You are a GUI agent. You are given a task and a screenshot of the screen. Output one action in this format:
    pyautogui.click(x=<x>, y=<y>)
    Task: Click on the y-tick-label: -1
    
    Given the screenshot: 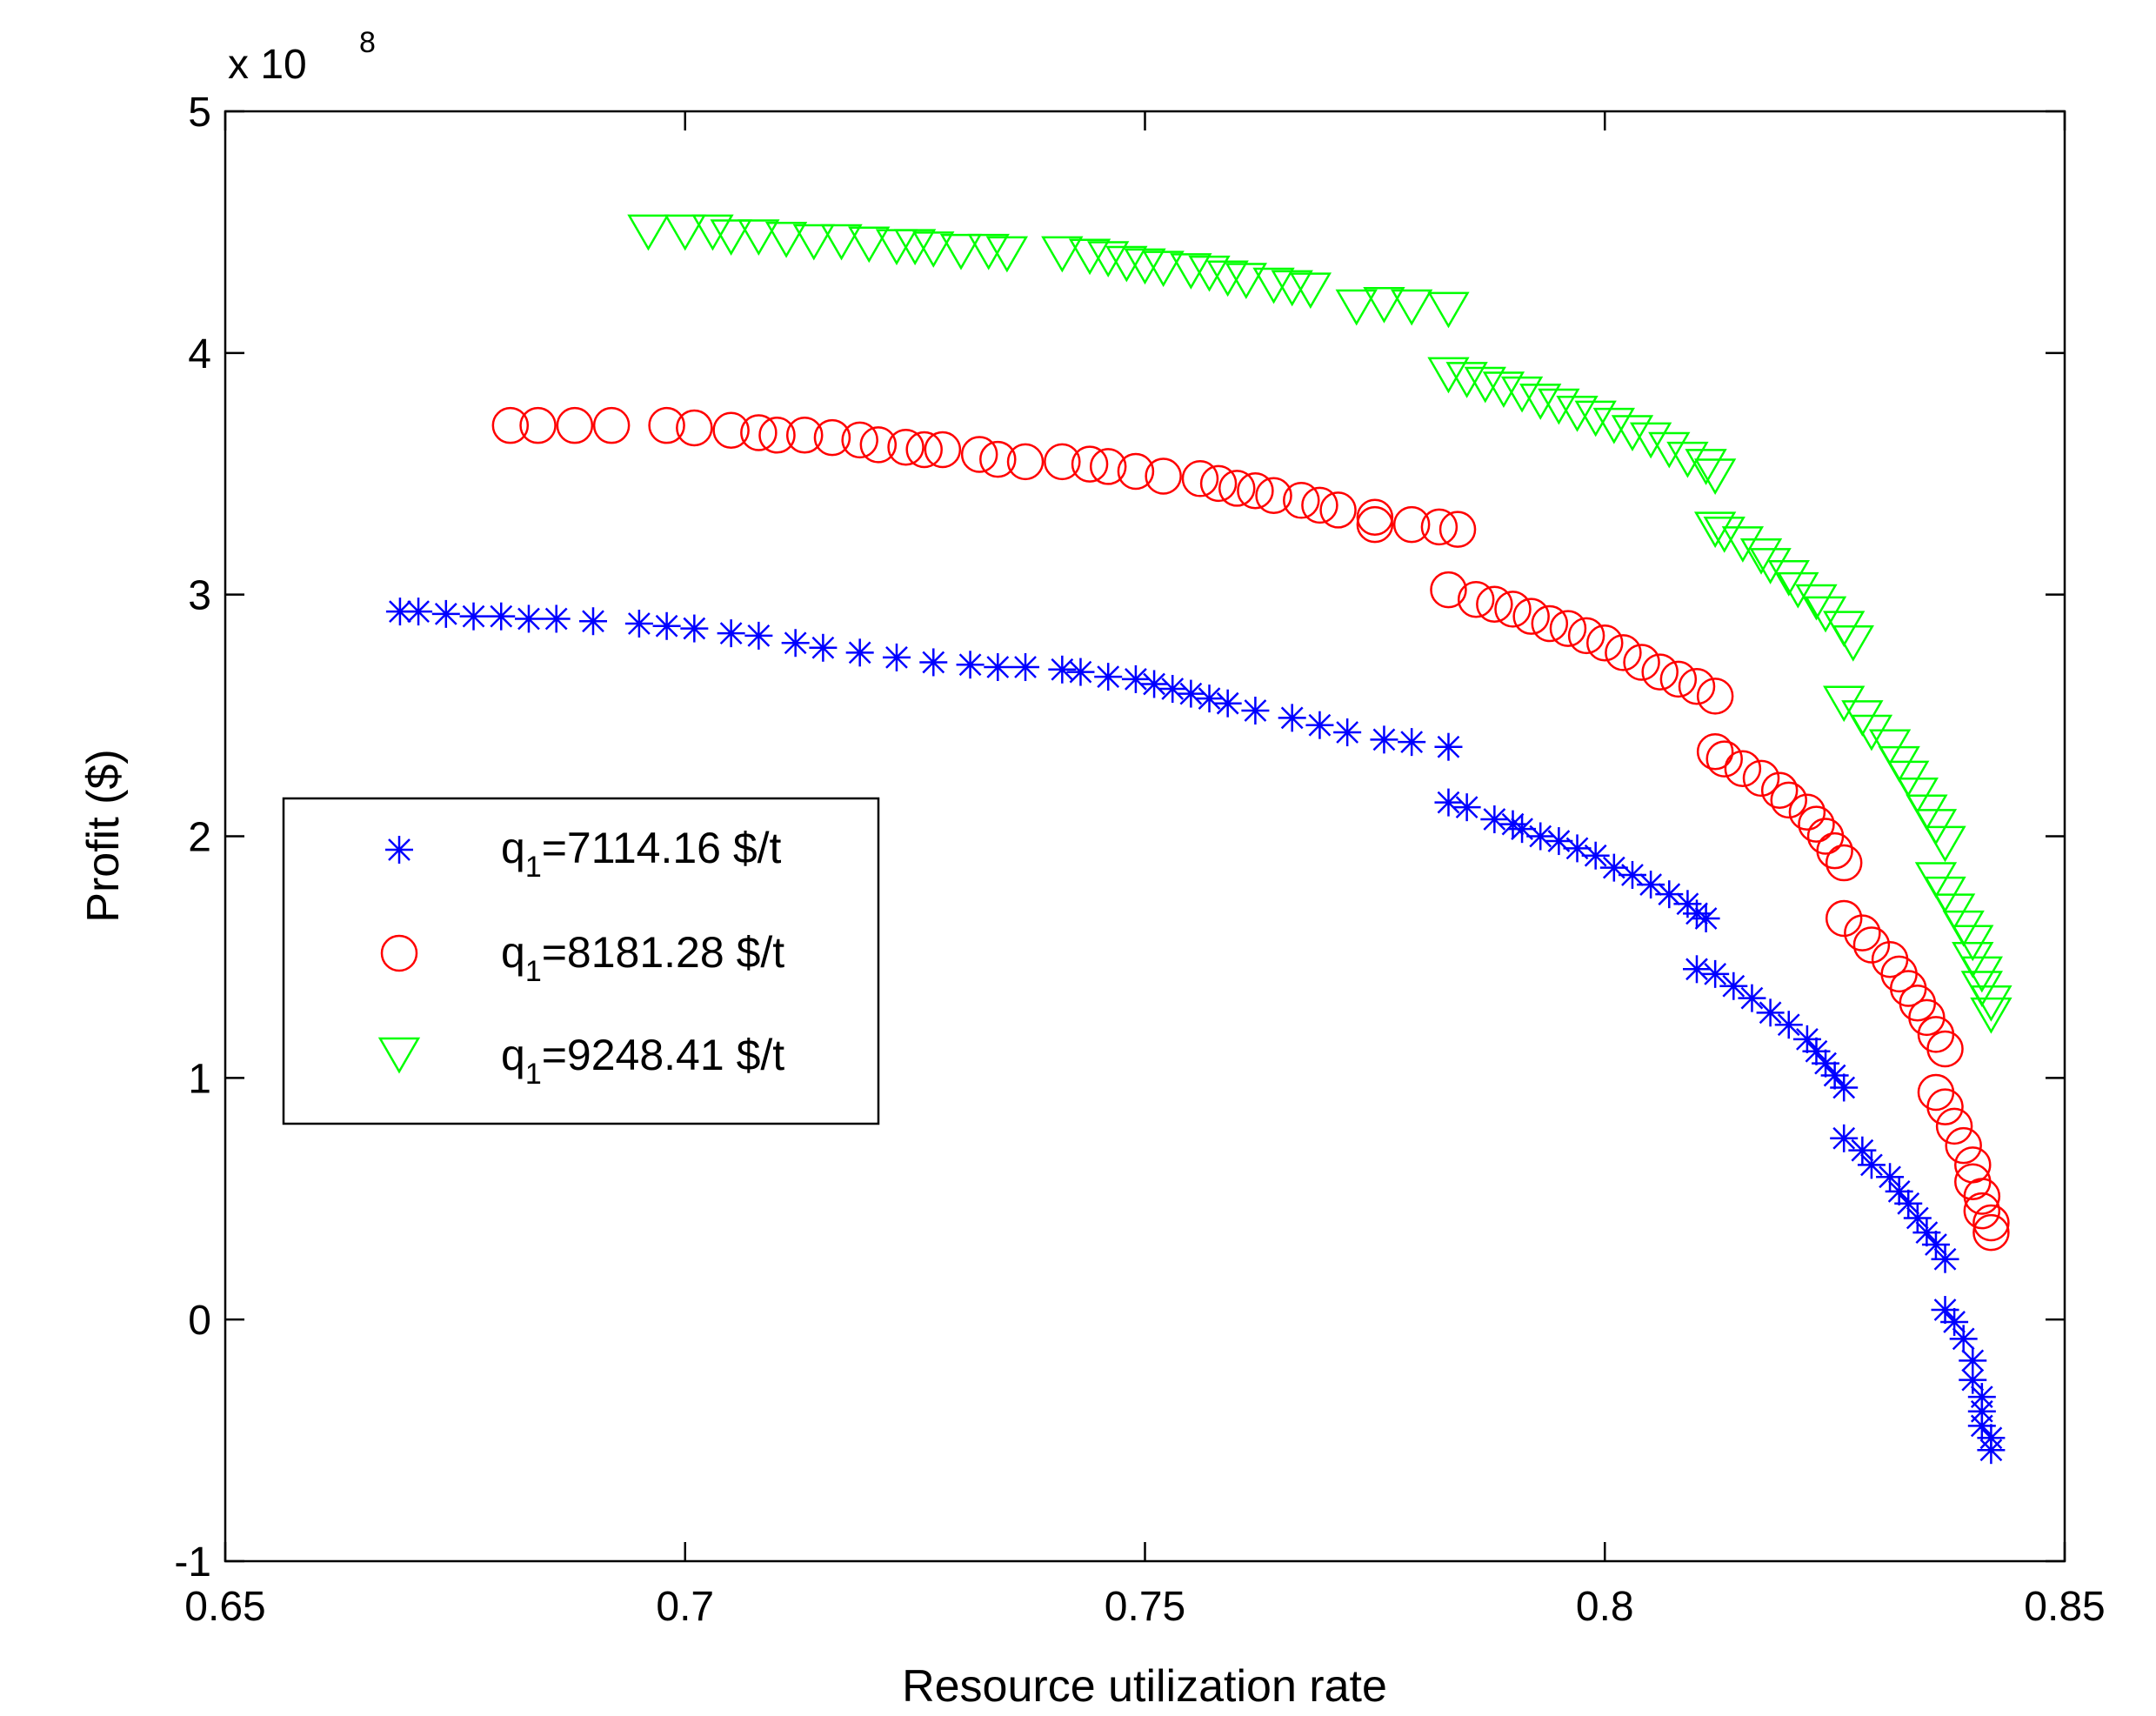 What is the action you would take?
    pyautogui.click(x=192, y=1562)
    